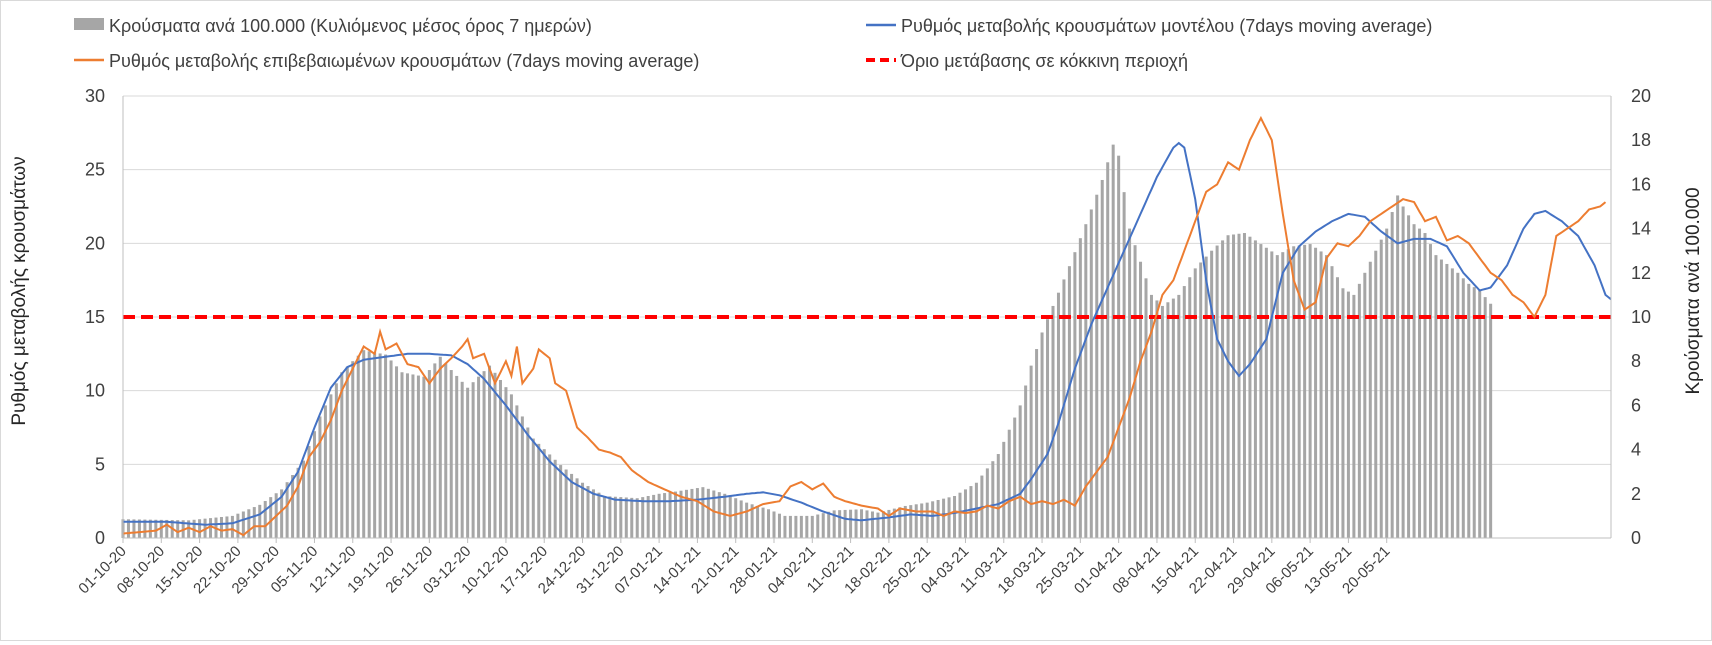 Image resolution: width=1712 pixels, height=645 pixels. I want to click on left-tick-label: 20, so click(95, 243).